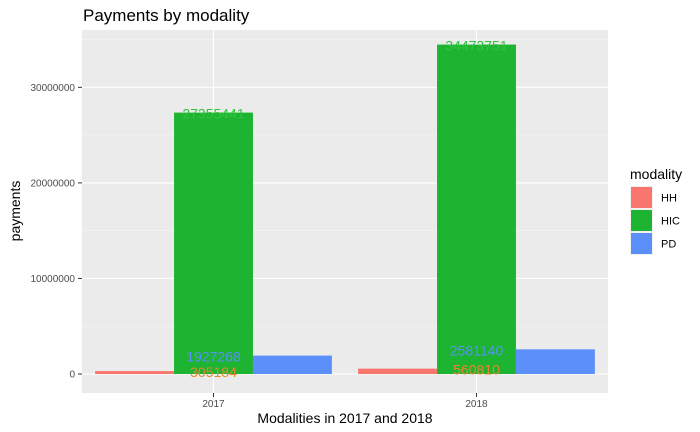  What do you see at coordinates (641, 197) in the screenshot?
I see `legend-swatch-hh` at bounding box center [641, 197].